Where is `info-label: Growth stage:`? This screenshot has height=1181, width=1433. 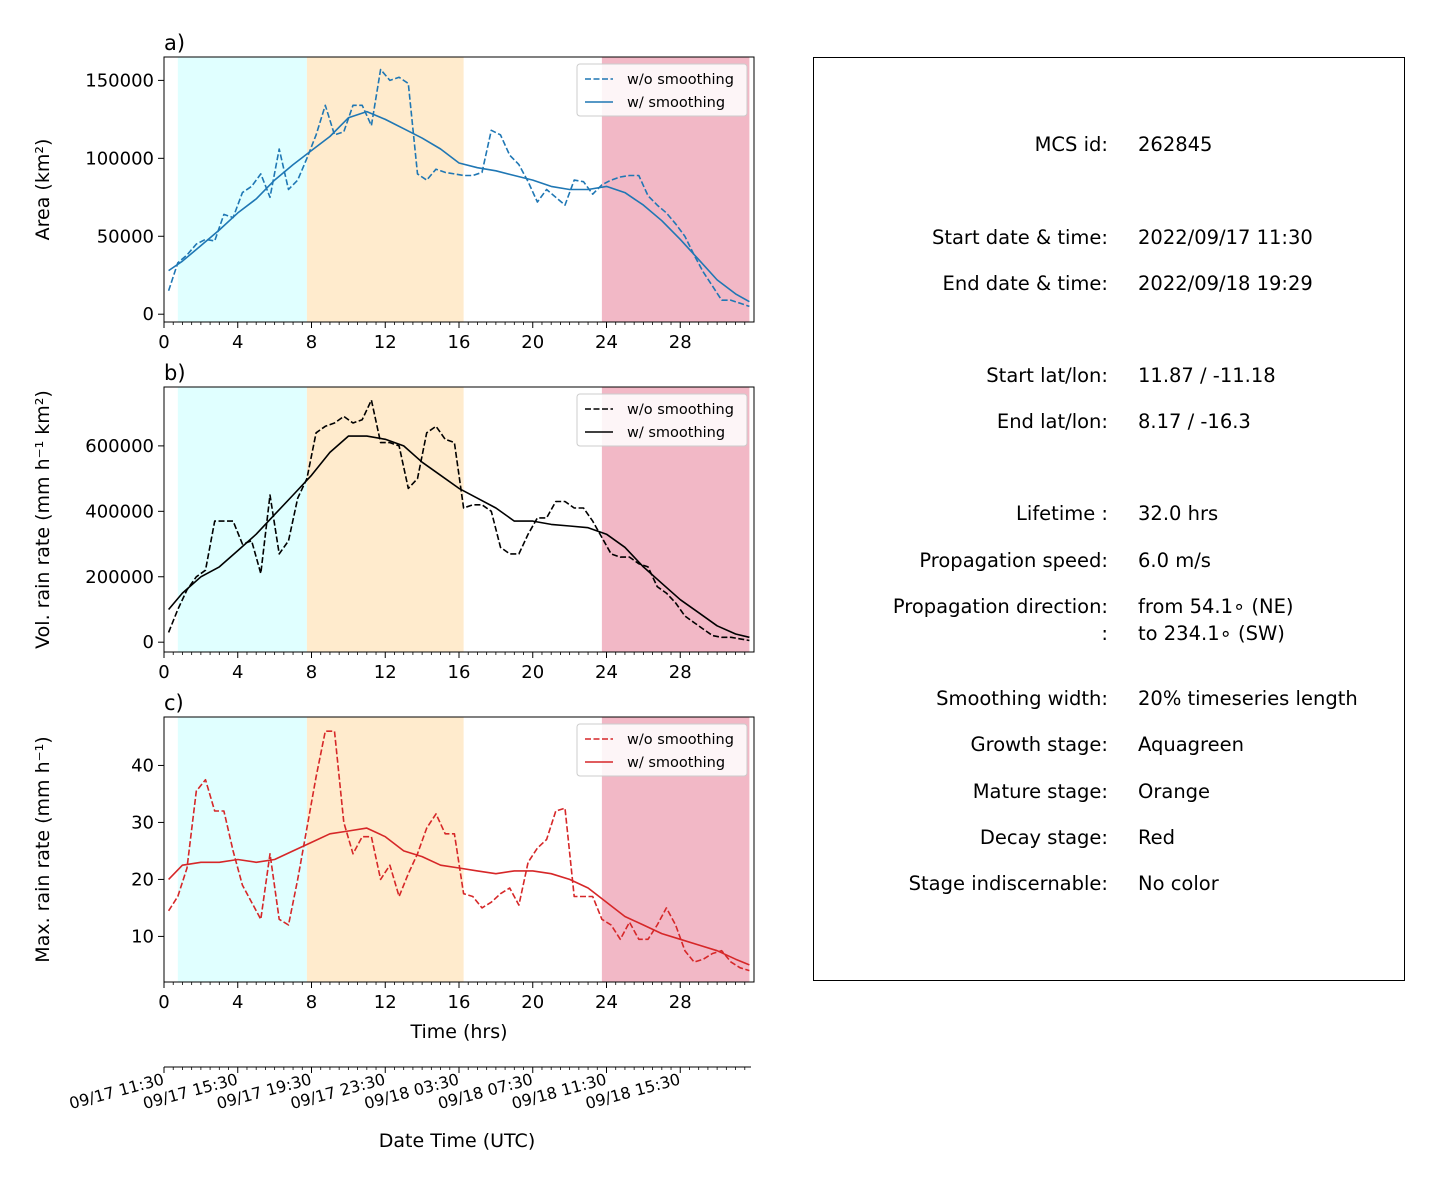
info-label: Growth stage: is located at coordinates (1039, 744).